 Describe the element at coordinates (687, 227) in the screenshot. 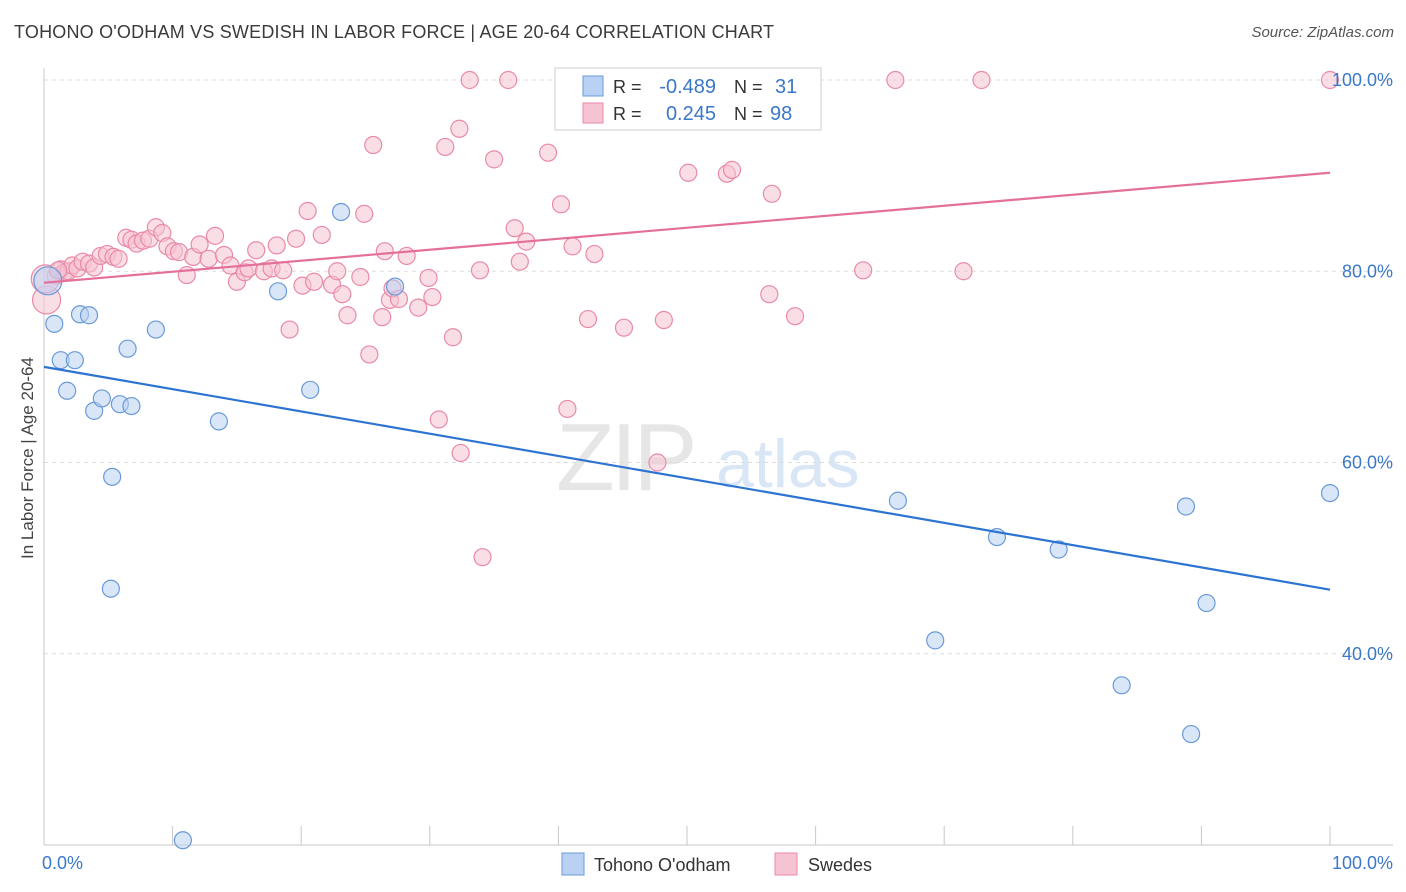

I see `swedes-trend-line` at that location.